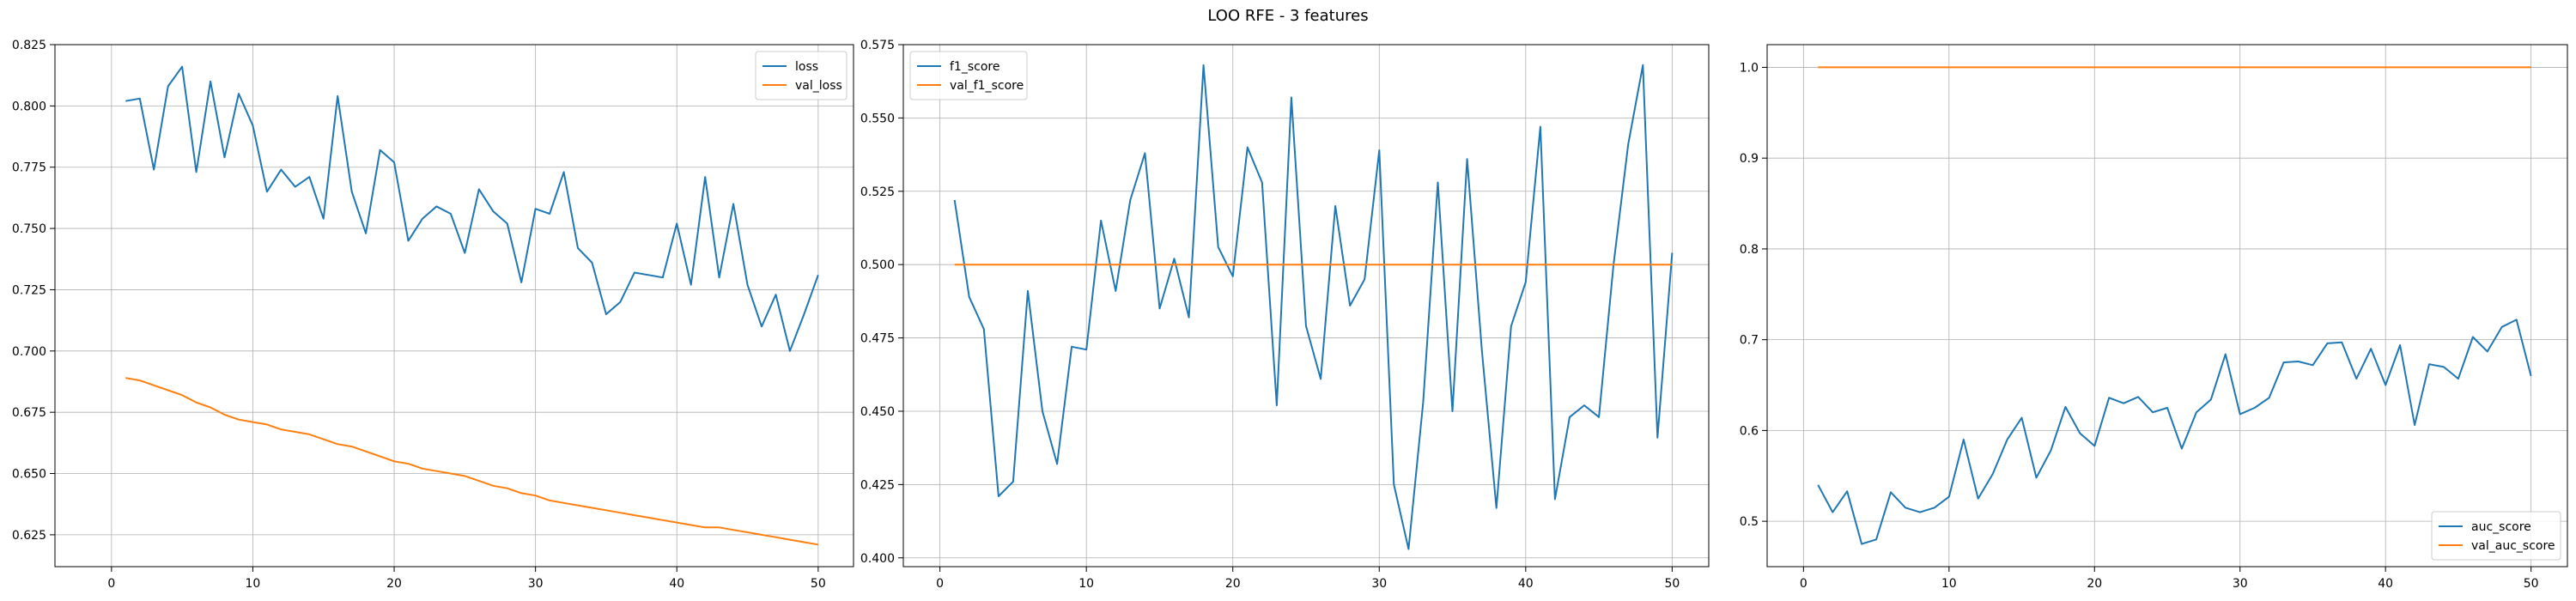 This screenshot has width=2576, height=601. What do you see at coordinates (1749, 431) in the screenshot?
I see `y-tick-label: 0.6` at bounding box center [1749, 431].